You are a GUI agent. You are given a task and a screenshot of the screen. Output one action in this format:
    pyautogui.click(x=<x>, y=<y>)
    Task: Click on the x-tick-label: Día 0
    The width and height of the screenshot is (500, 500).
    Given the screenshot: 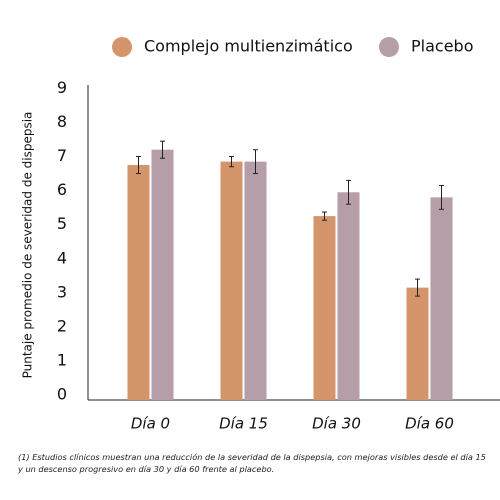 What is the action you would take?
    pyautogui.click(x=150, y=424)
    